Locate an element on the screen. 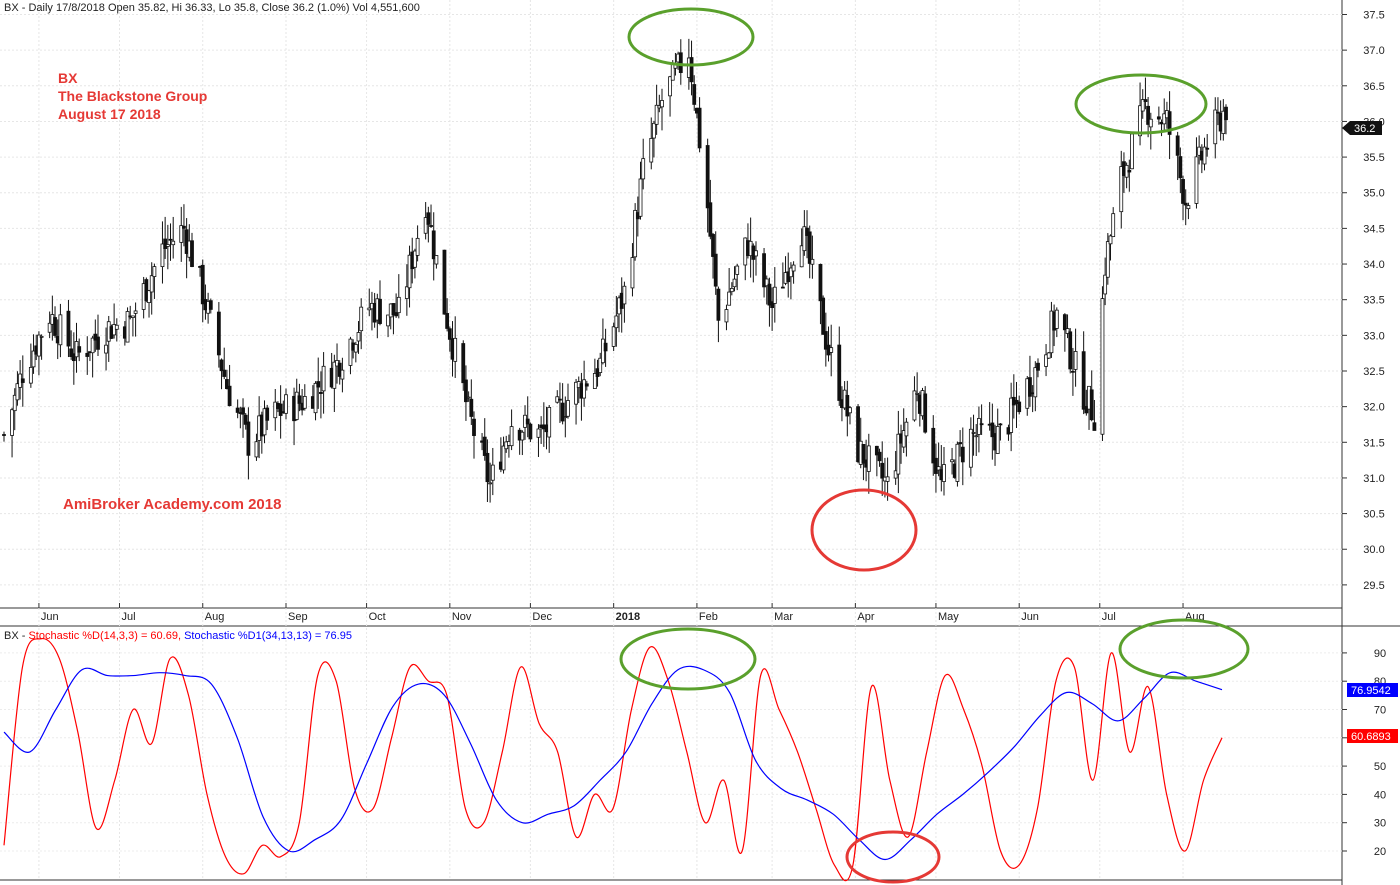 This screenshot has height=885, width=1400. stoch-y-tick-label: 40 is located at coordinates (1380, 795).